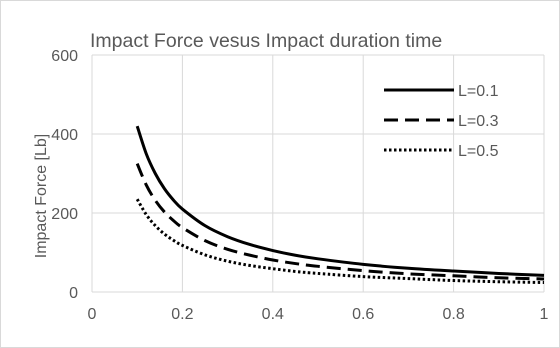  I want to click on legend: L=0.1 L=0.3 L=0.5, so click(441, 121).